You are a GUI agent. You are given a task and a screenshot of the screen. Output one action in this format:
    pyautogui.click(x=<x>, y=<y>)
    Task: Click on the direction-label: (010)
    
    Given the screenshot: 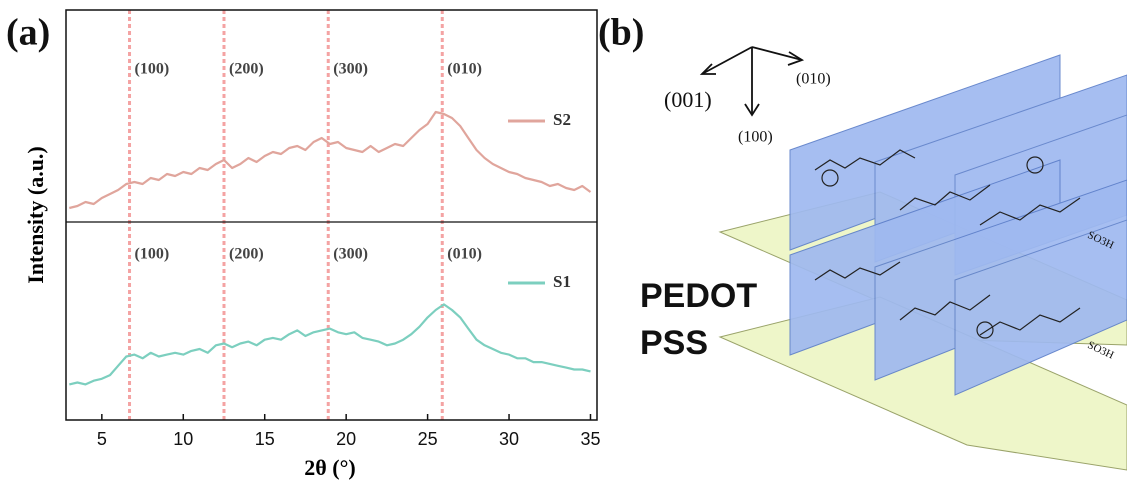 What is the action you would take?
    pyautogui.click(x=813, y=79)
    